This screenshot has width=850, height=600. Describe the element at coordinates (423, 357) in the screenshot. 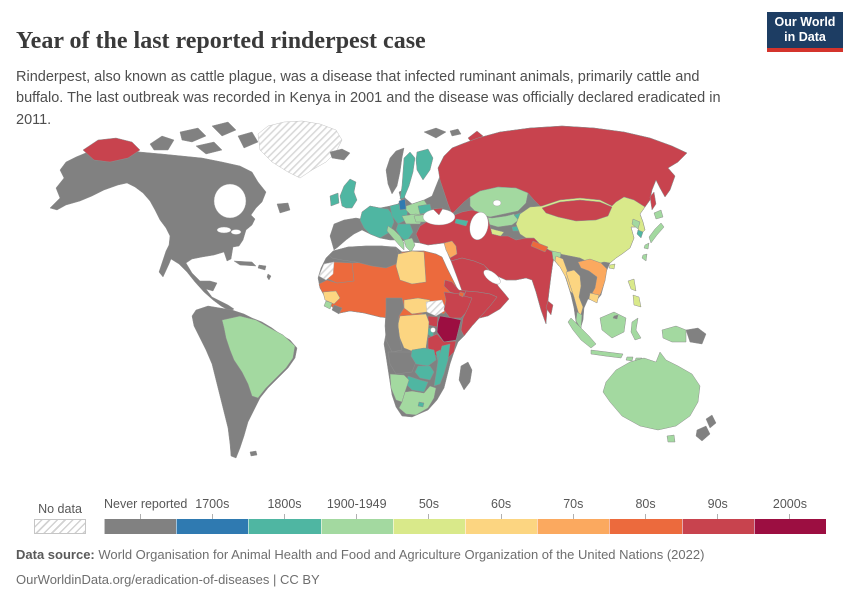

I see `region-zambia` at that location.